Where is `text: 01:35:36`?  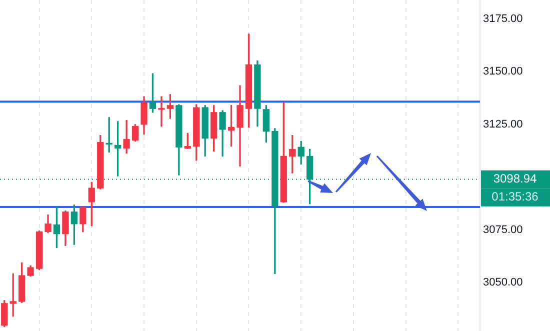
text: 01:35:36 is located at coordinates (515, 197).